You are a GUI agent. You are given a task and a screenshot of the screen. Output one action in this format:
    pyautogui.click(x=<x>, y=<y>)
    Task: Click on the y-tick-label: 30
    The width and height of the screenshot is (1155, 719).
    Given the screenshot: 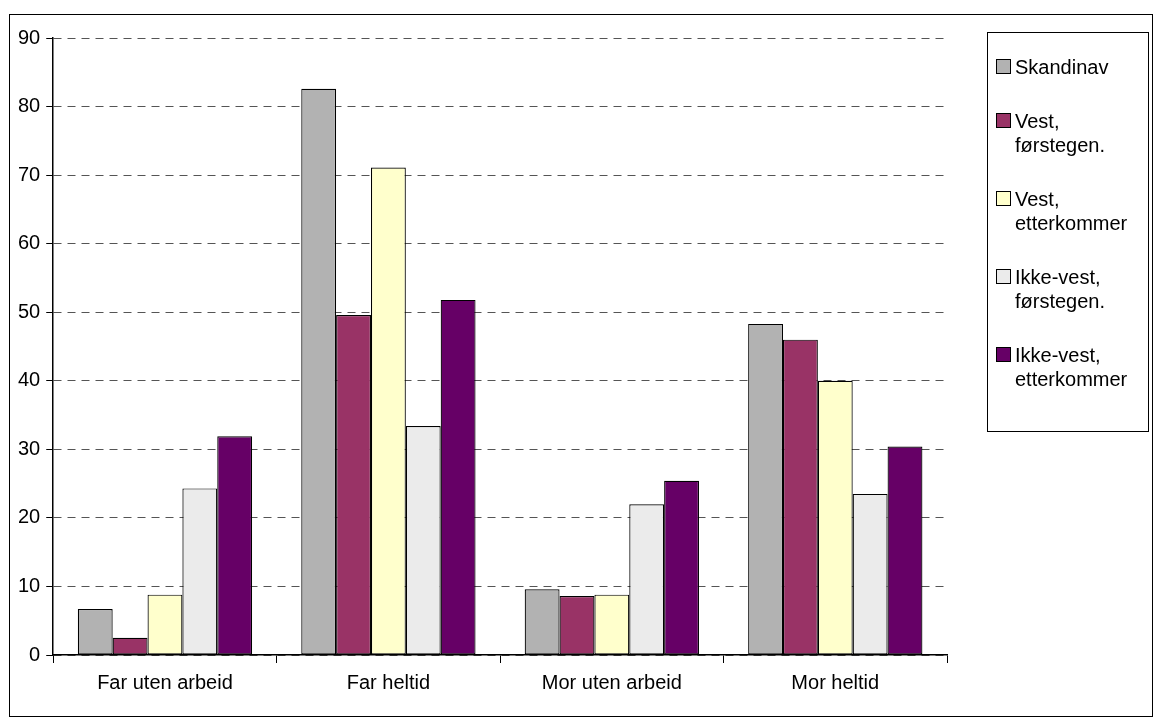 What is the action you would take?
    pyautogui.click(x=29, y=447)
    